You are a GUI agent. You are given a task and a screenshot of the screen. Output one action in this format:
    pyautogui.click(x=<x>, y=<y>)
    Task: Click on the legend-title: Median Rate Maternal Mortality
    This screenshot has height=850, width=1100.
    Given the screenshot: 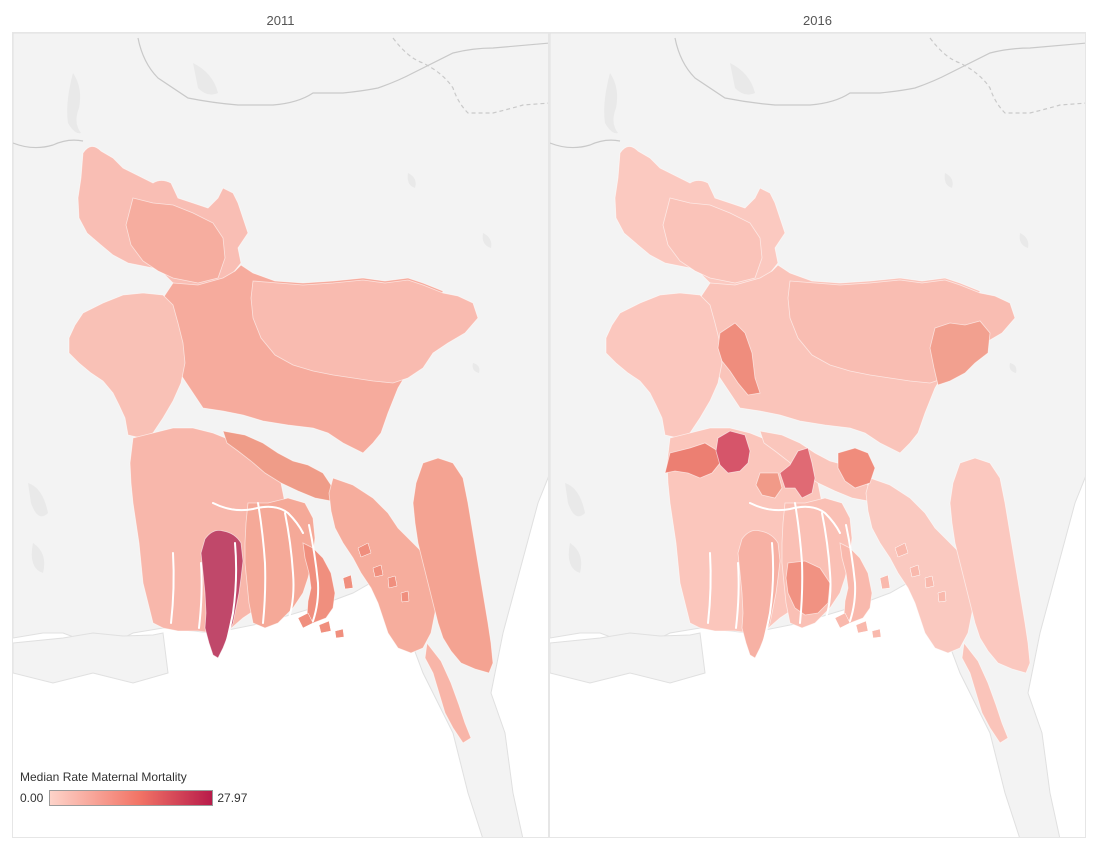 What is the action you would take?
    pyautogui.click(x=103, y=777)
    